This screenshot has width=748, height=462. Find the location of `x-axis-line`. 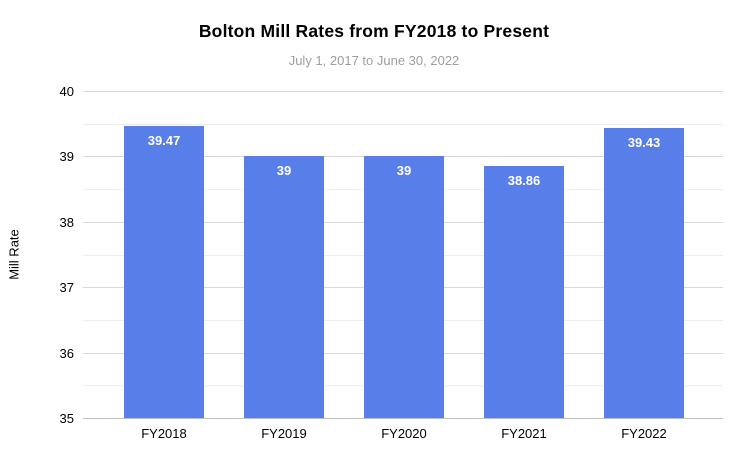

x-axis-line is located at coordinates (403, 418).